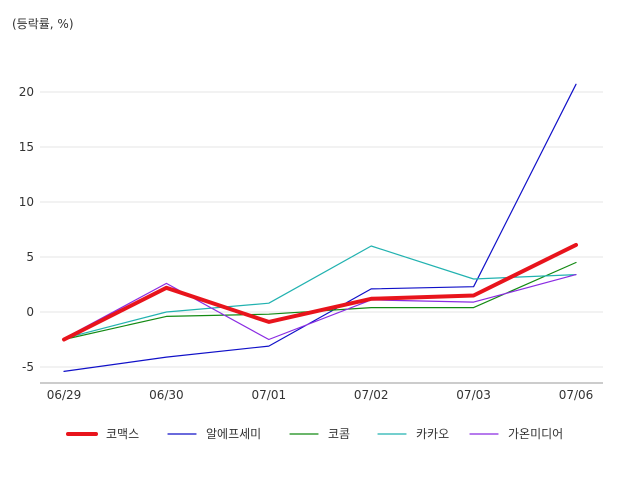 The image size is (640, 480). I want to click on series-line, so click(320, 307).